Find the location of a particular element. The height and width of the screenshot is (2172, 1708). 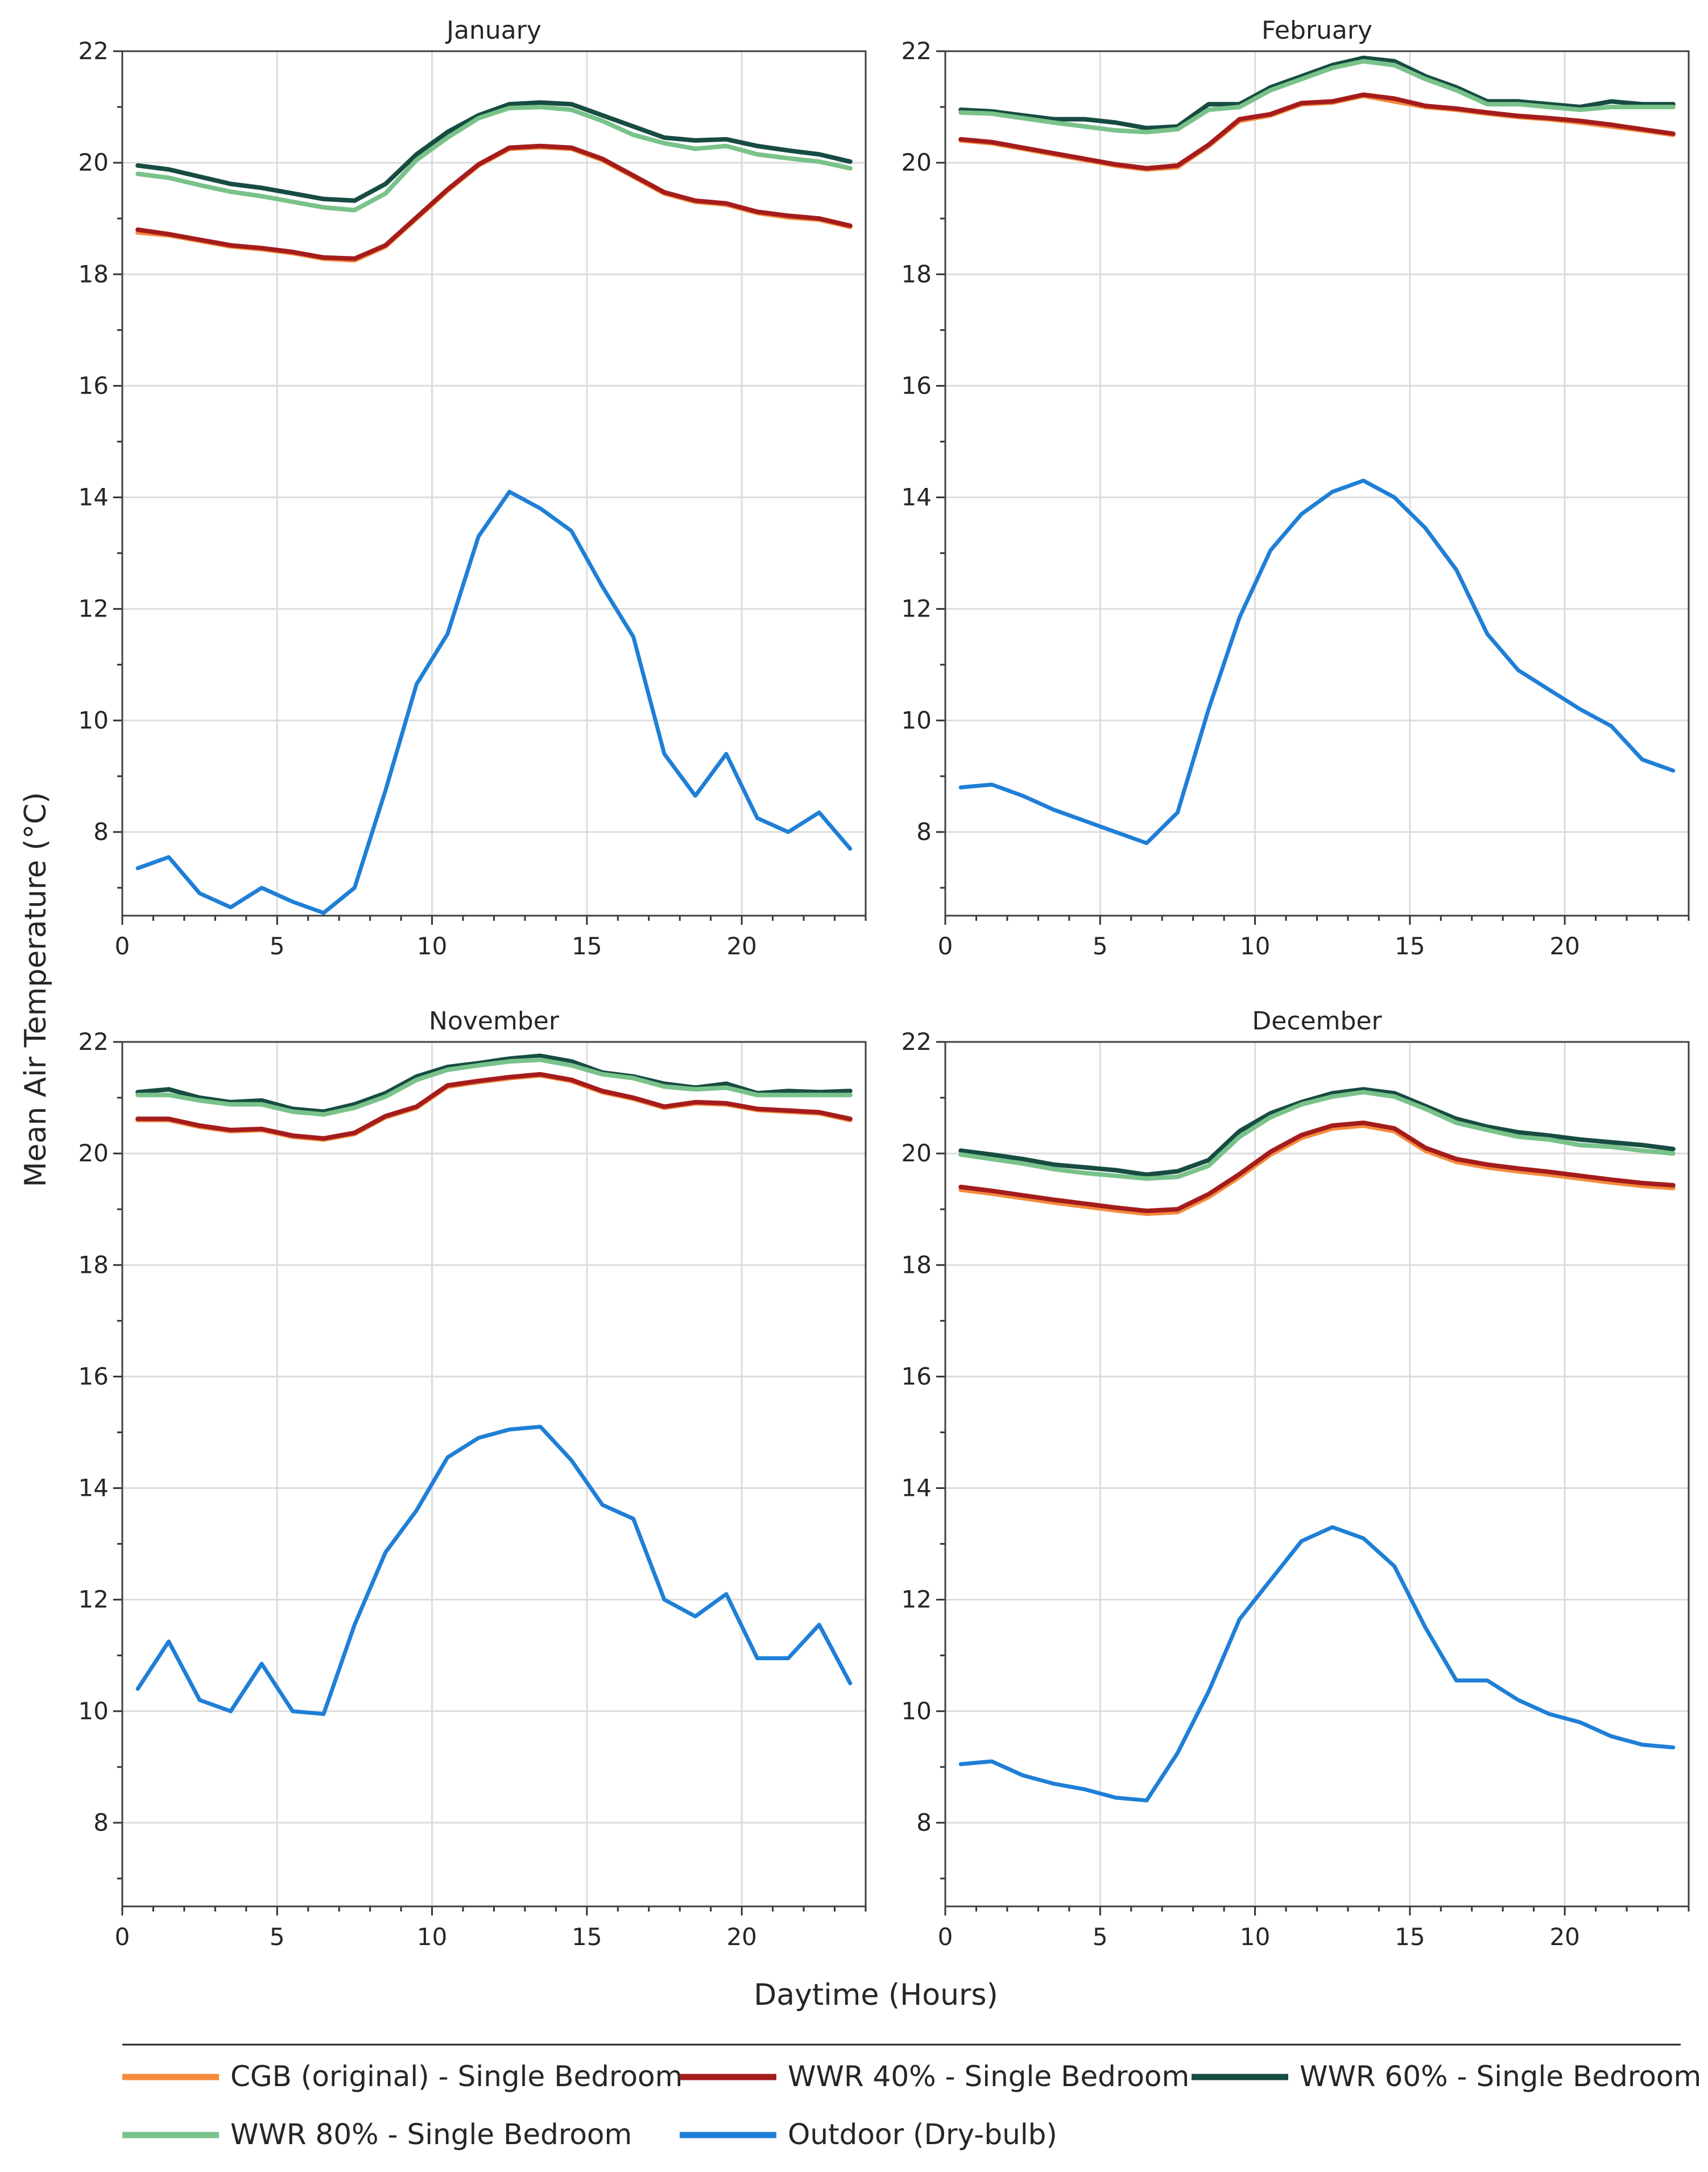

legend-label: WWR 80% - Single Bedroom is located at coordinates (431, 2134).